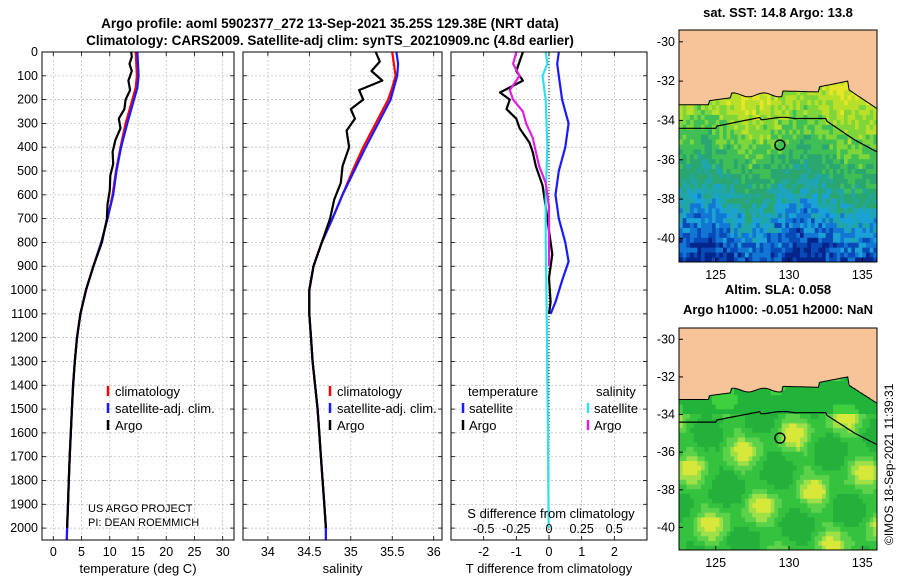 The image size is (900, 580). What do you see at coordinates (549, 568) in the screenshot?
I see `x-axis-label: T difference from climatology` at bounding box center [549, 568].